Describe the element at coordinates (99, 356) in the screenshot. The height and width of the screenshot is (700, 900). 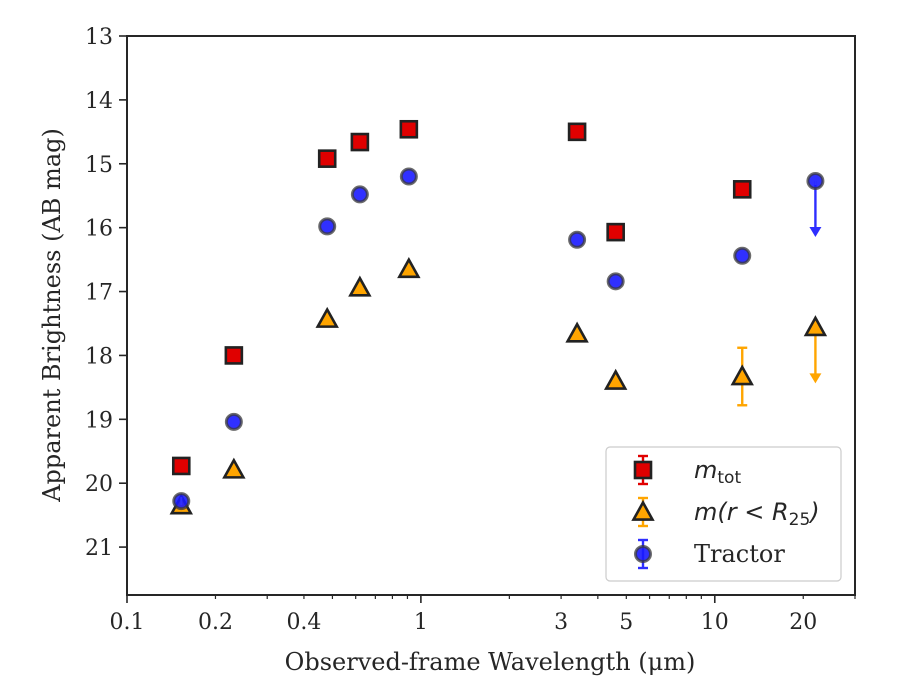
I see `y-tick-label: 18` at that location.